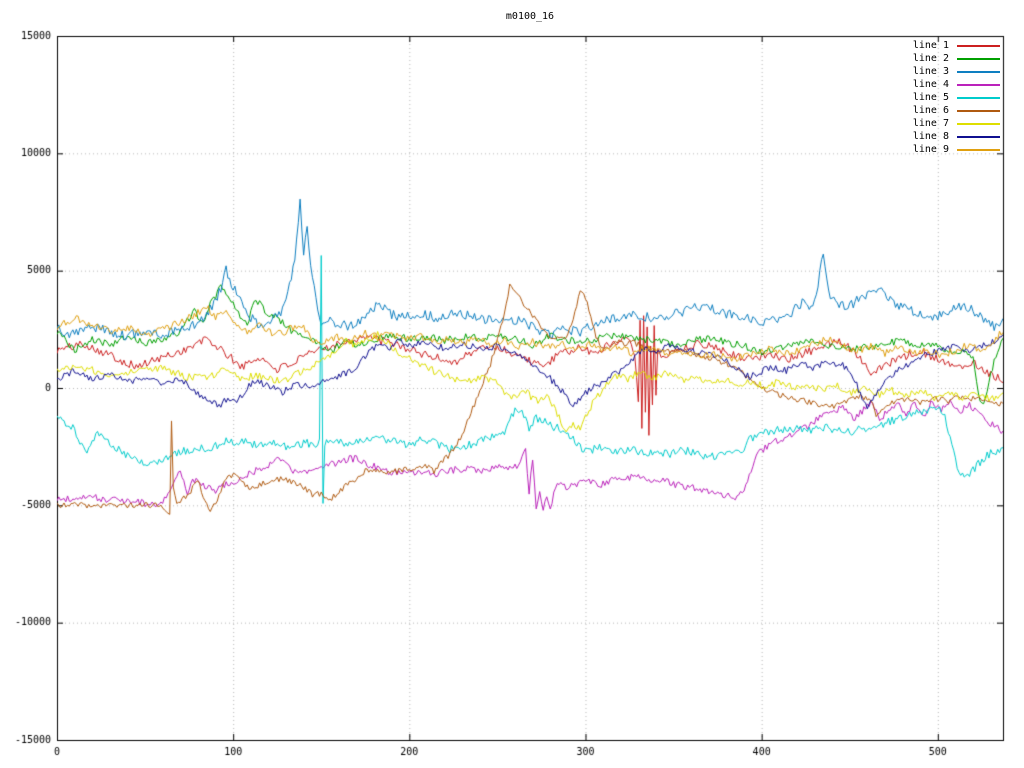 This screenshot has width=1024, height=768. I want to click on legend-label: line 4, so click(930, 84).